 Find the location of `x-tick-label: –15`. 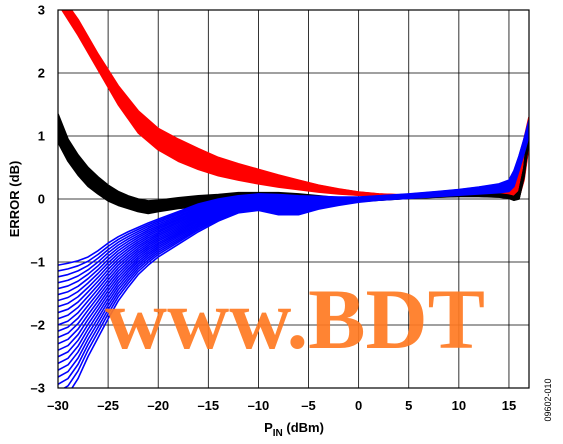

x-tick-label: –15 is located at coordinates (208, 405).